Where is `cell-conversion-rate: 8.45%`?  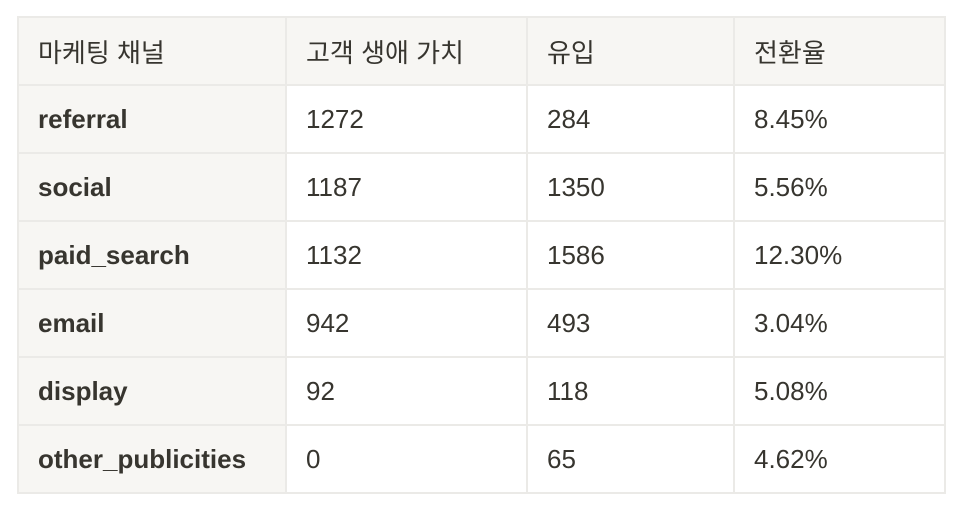 cell-conversion-rate: 8.45% is located at coordinates (839, 119).